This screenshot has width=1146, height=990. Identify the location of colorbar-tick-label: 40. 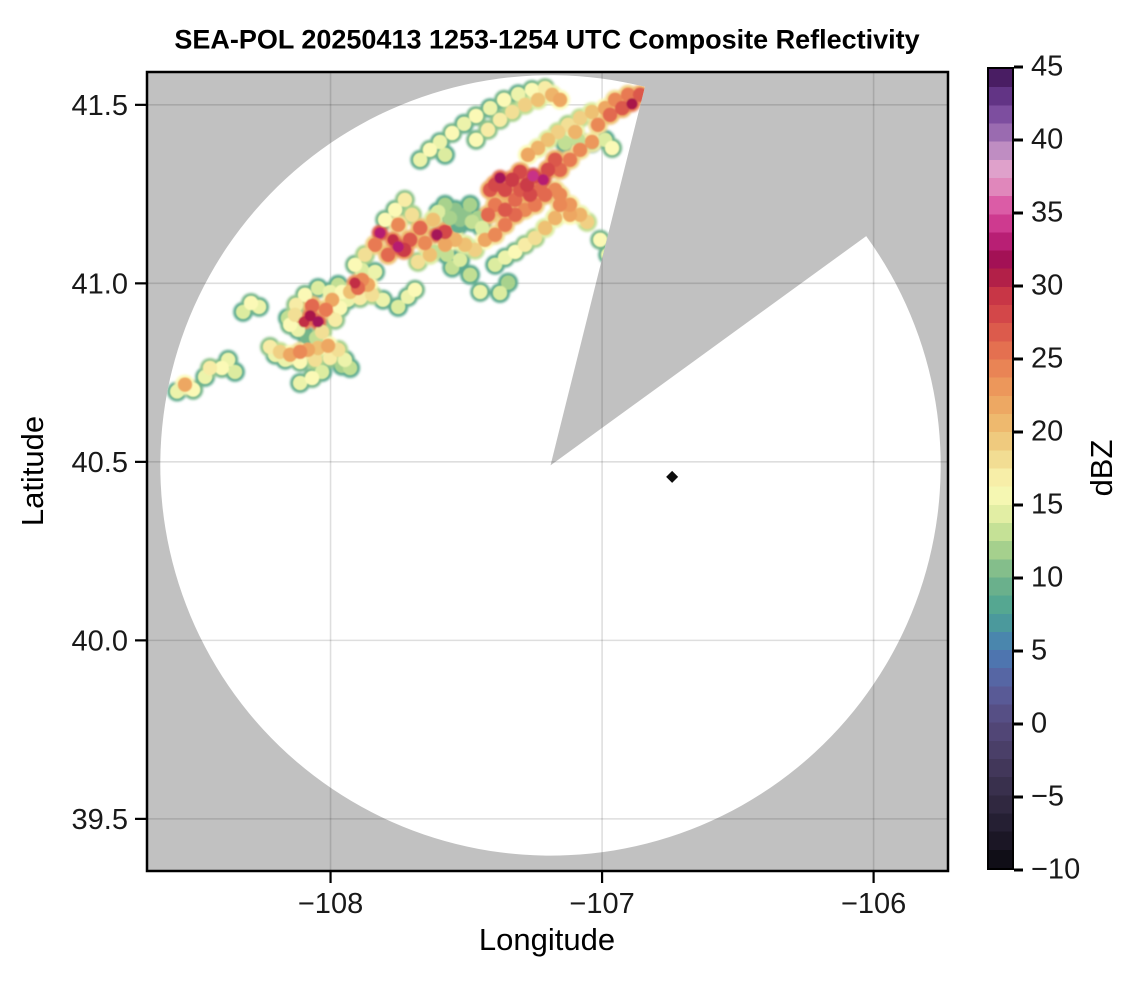
(1047, 139).